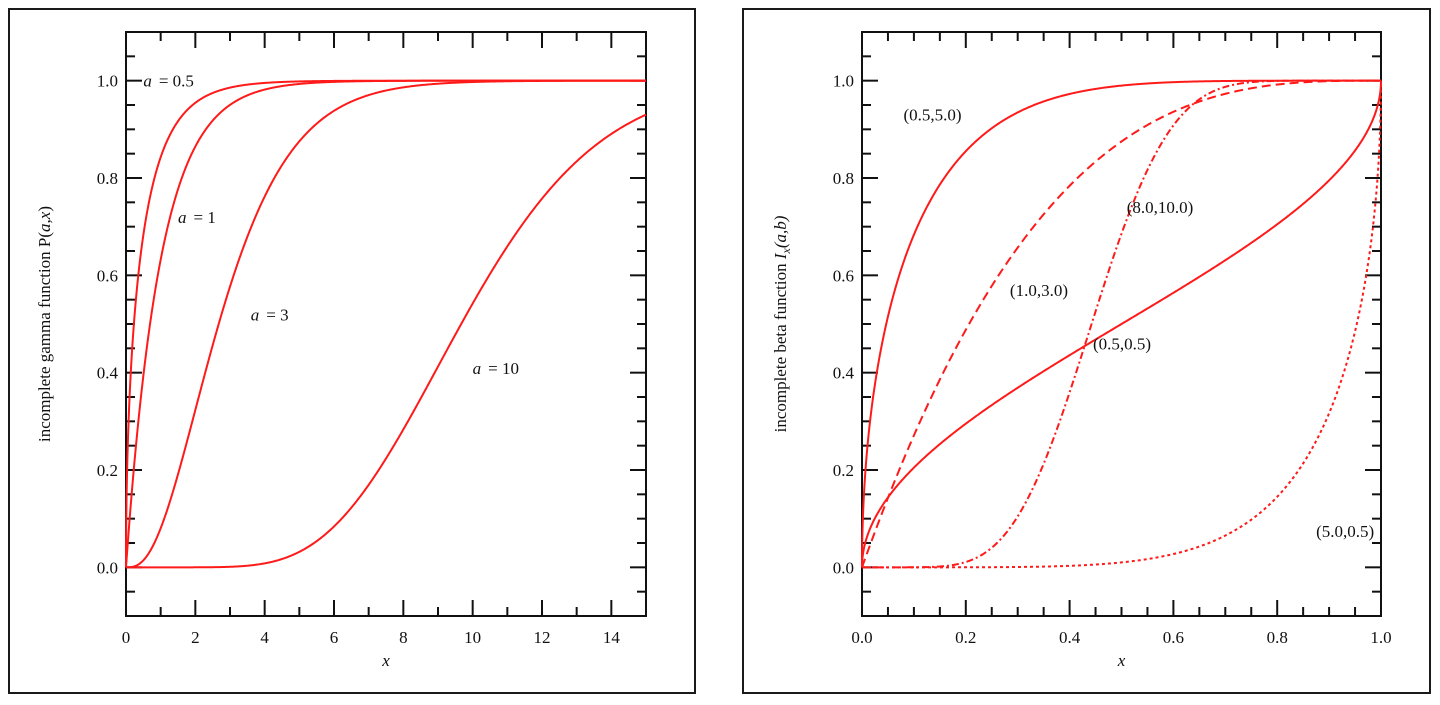 The image size is (1440, 705). I want to click on curve-annotation: a = 3, so click(270, 314).